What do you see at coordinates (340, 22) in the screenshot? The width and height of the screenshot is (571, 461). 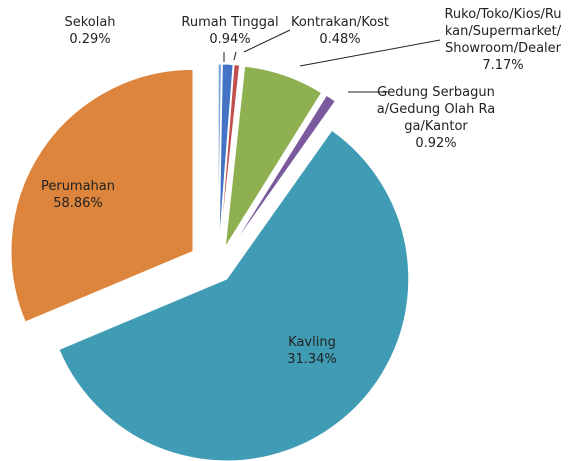 I see `category-label: Kontrakan/Kost` at bounding box center [340, 22].